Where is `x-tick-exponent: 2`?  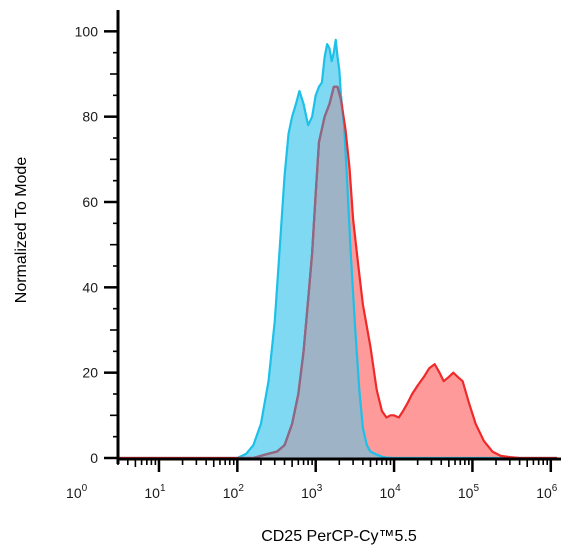
x-tick-exponent: 2 is located at coordinates (241, 488).